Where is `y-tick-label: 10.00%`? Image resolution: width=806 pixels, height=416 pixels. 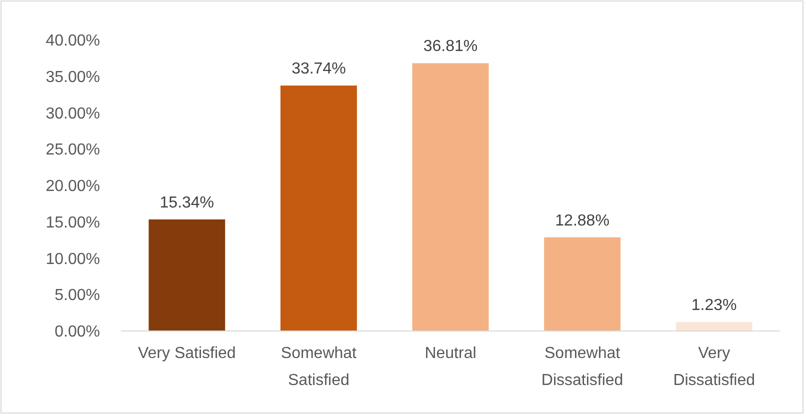 y-tick-label: 10.00% is located at coordinates (73, 259).